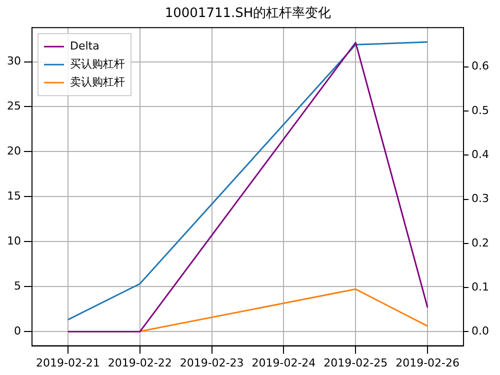 The width and height of the screenshot is (500, 375). I want to click on y-tick-label: 5, so click(17, 285).